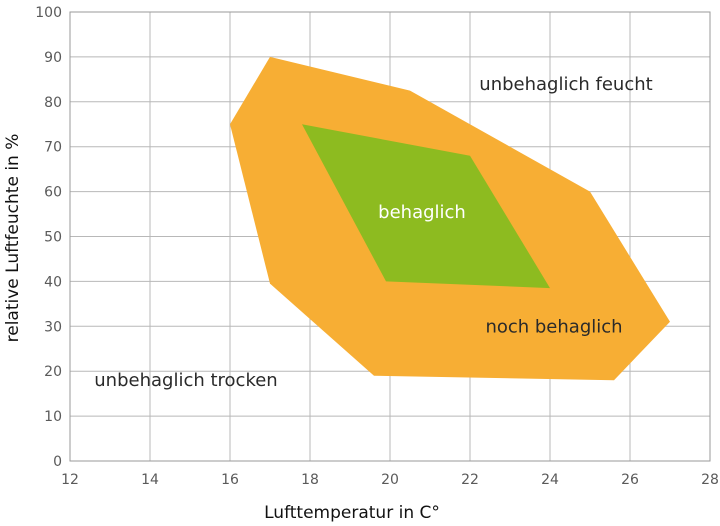  I want to click on y-tick-label: 90, so click(53, 58).